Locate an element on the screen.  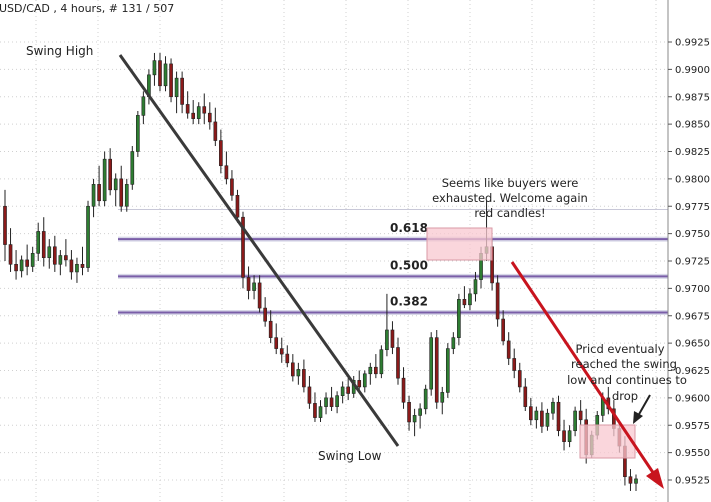
projection-arrow-line is located at coordinates (583, 368).